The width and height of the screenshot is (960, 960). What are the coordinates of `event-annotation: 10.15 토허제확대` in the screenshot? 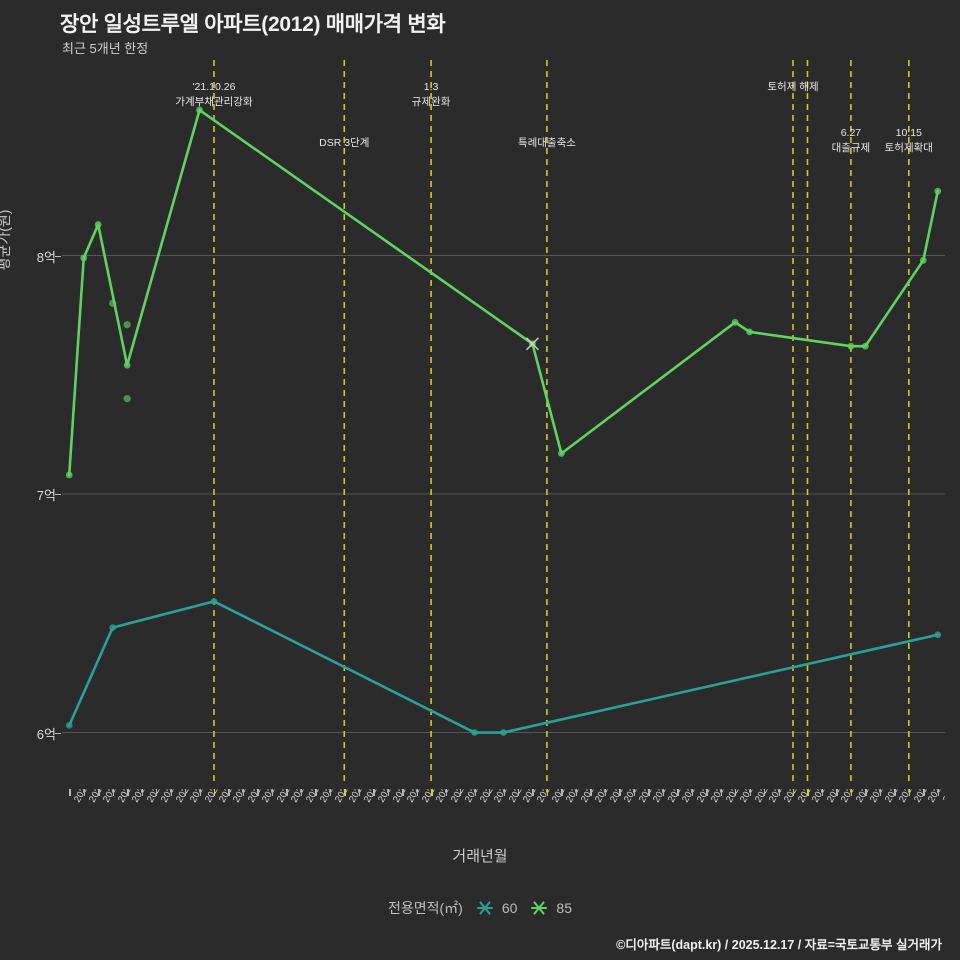 It's located at (904, 141).